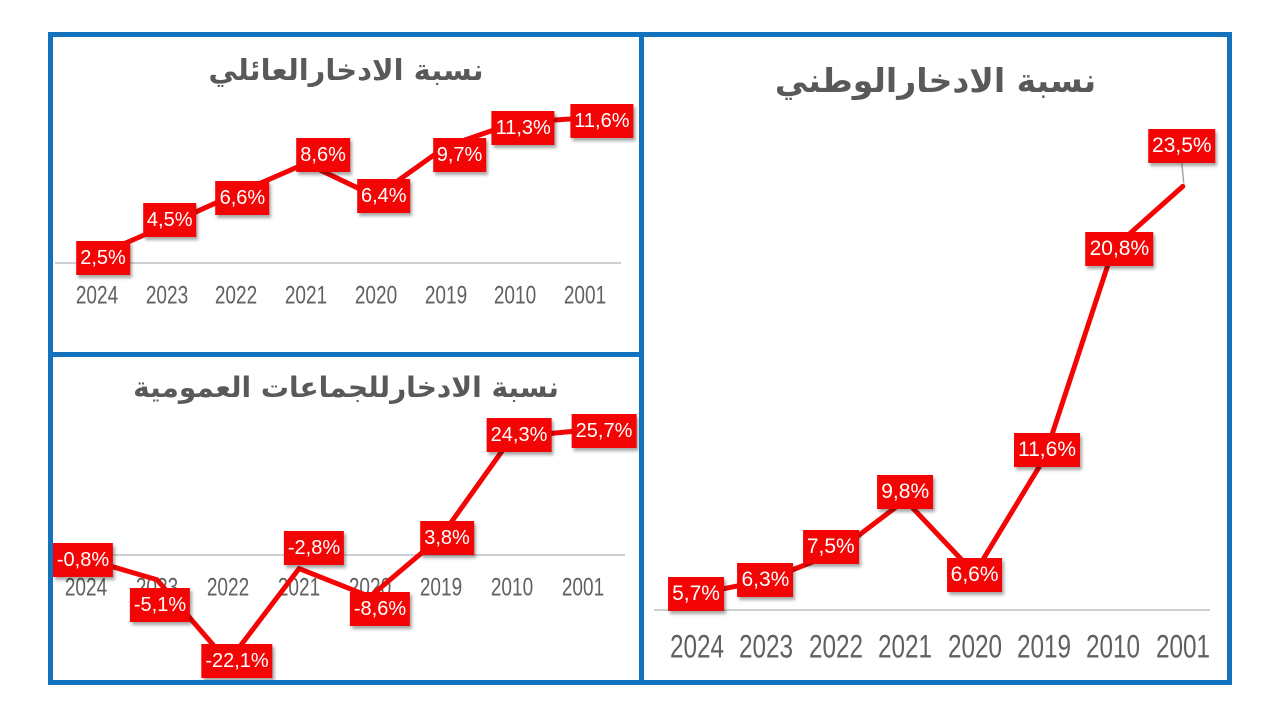 This screenshot has width=1280, height=720. What do you see at coordinates (1182, 146) in the screenshot?
I see `data-label: 23,5%` at bounding box center [1182, 146].